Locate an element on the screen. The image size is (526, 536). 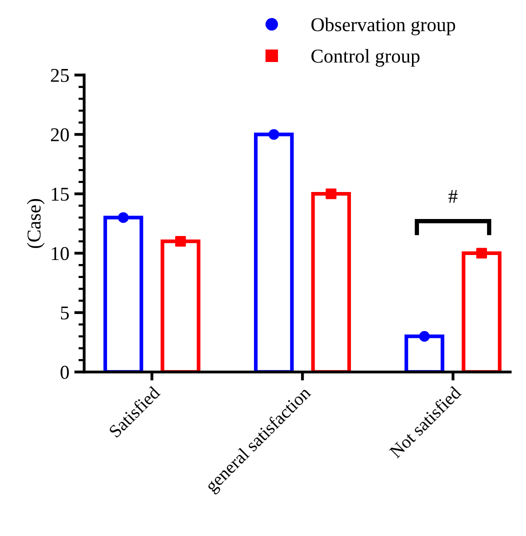
annotation: # is located at coordinates (453, 196).